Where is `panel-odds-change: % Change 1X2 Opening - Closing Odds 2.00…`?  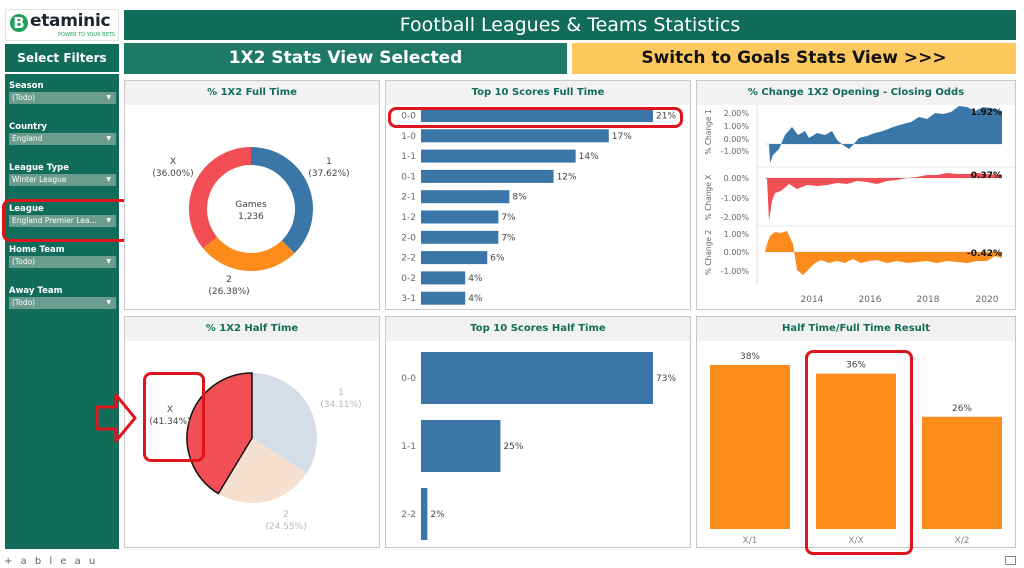
panel-odds-change: % Change 1X2 Opening - Closing Odds 2.00… is located at coordinates (856, 195).